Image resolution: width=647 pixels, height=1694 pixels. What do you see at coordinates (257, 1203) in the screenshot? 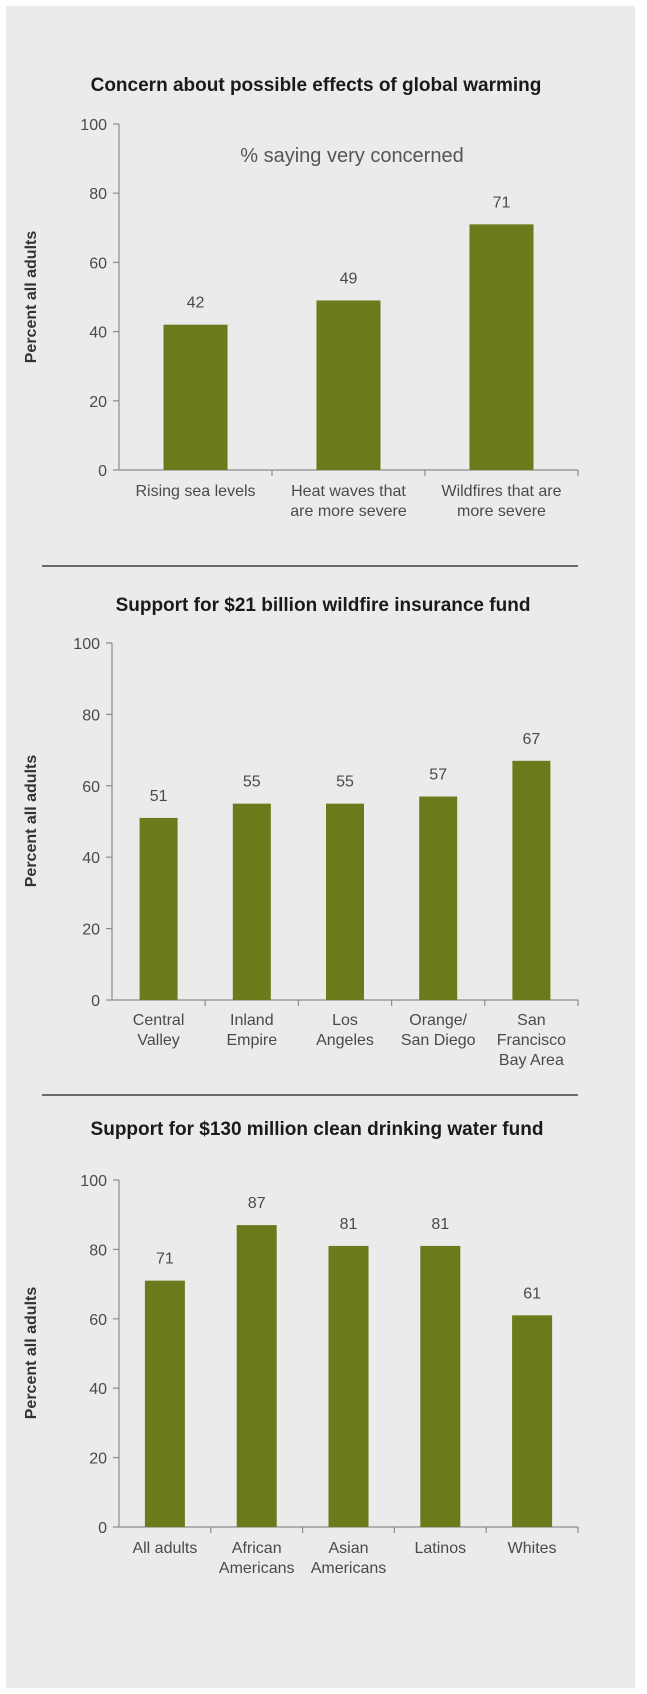
I see `data-label: 87` at bounding box center [257, 1203].